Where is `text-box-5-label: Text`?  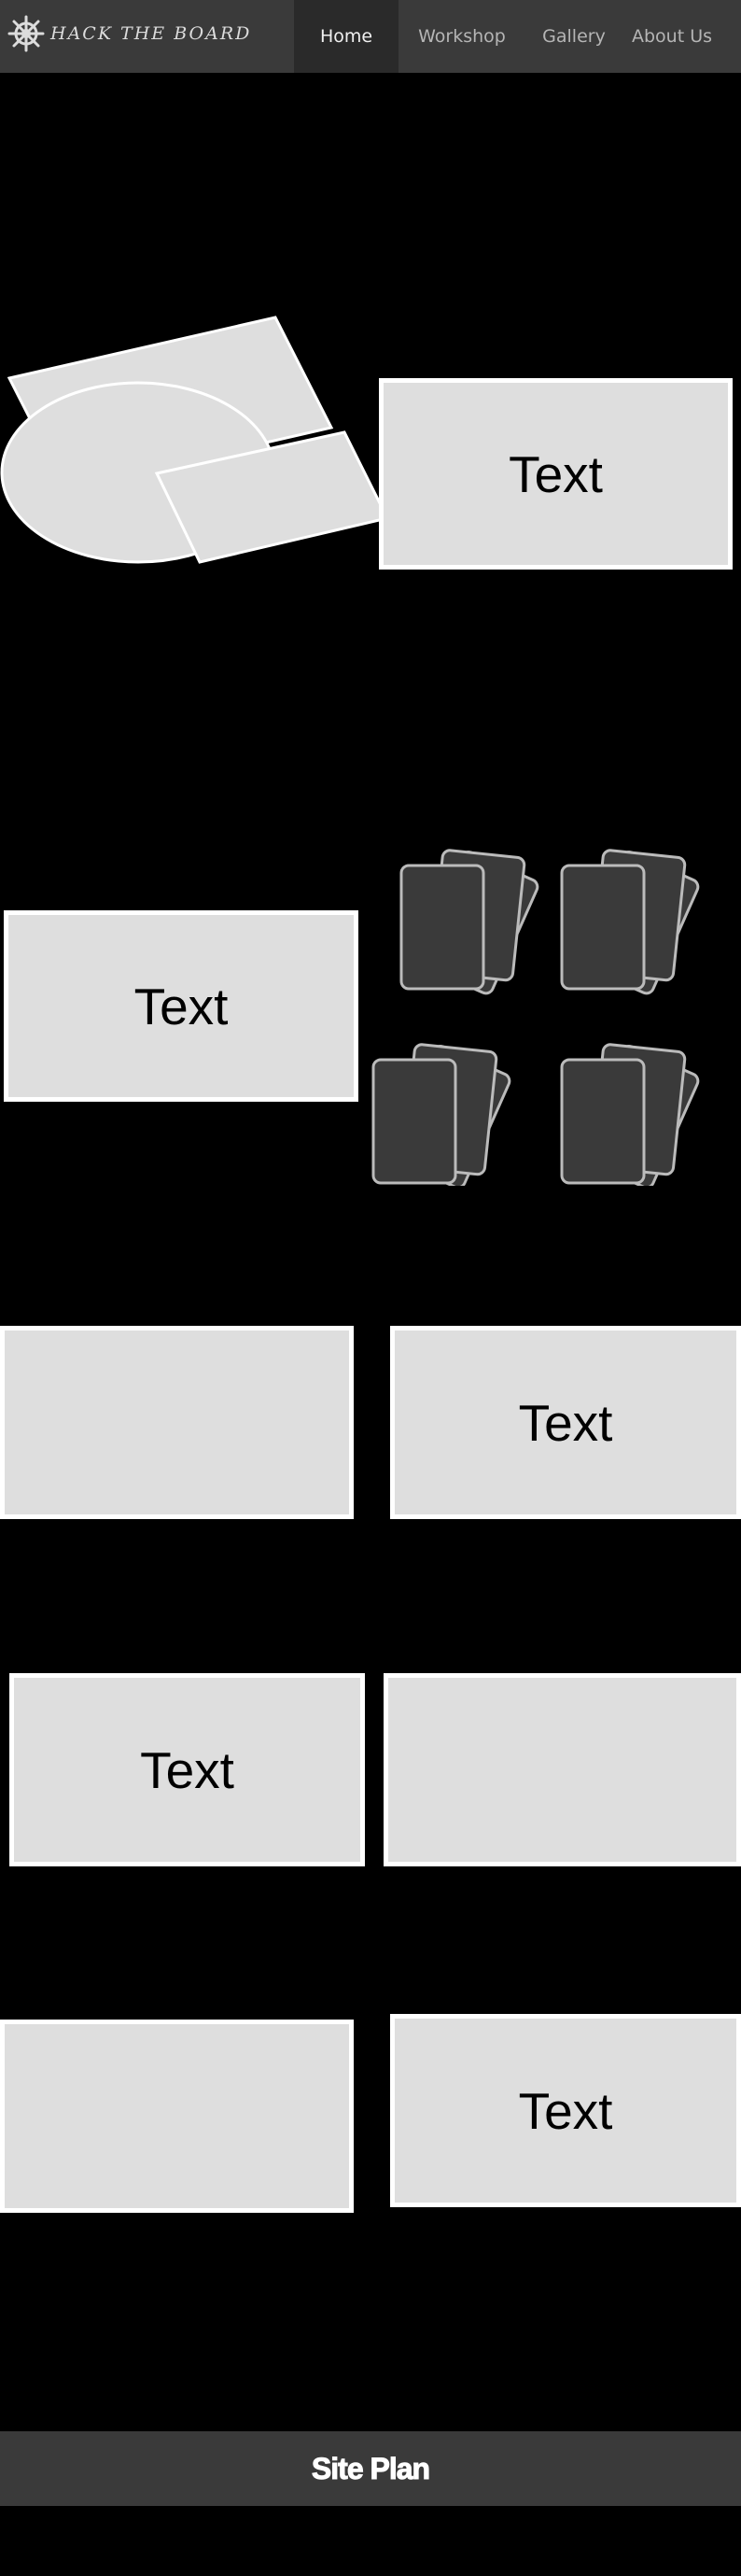
text-box-5-label: Text is located at coordinates (565, 2111).